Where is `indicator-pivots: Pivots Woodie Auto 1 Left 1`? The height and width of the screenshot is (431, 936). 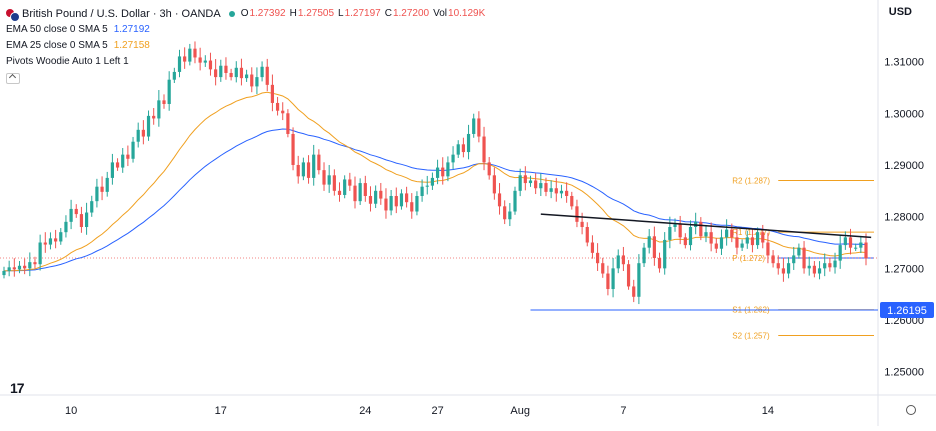
indicator-pivots: Pivots Woodie Auto 1 Left 1 is located at coordinates (67, 61).